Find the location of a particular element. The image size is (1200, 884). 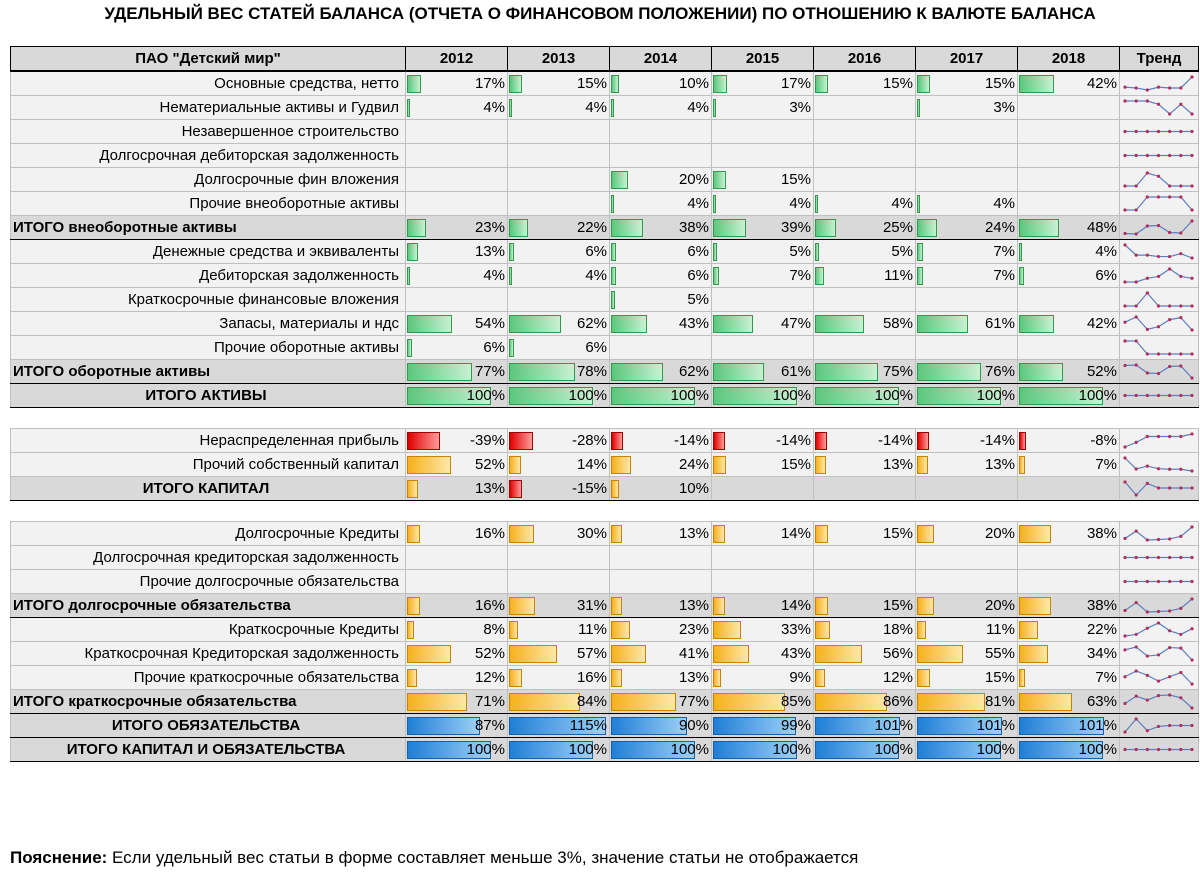

row-label: Прочие долгосрочные обязательства is located at coordinates (208, 581).